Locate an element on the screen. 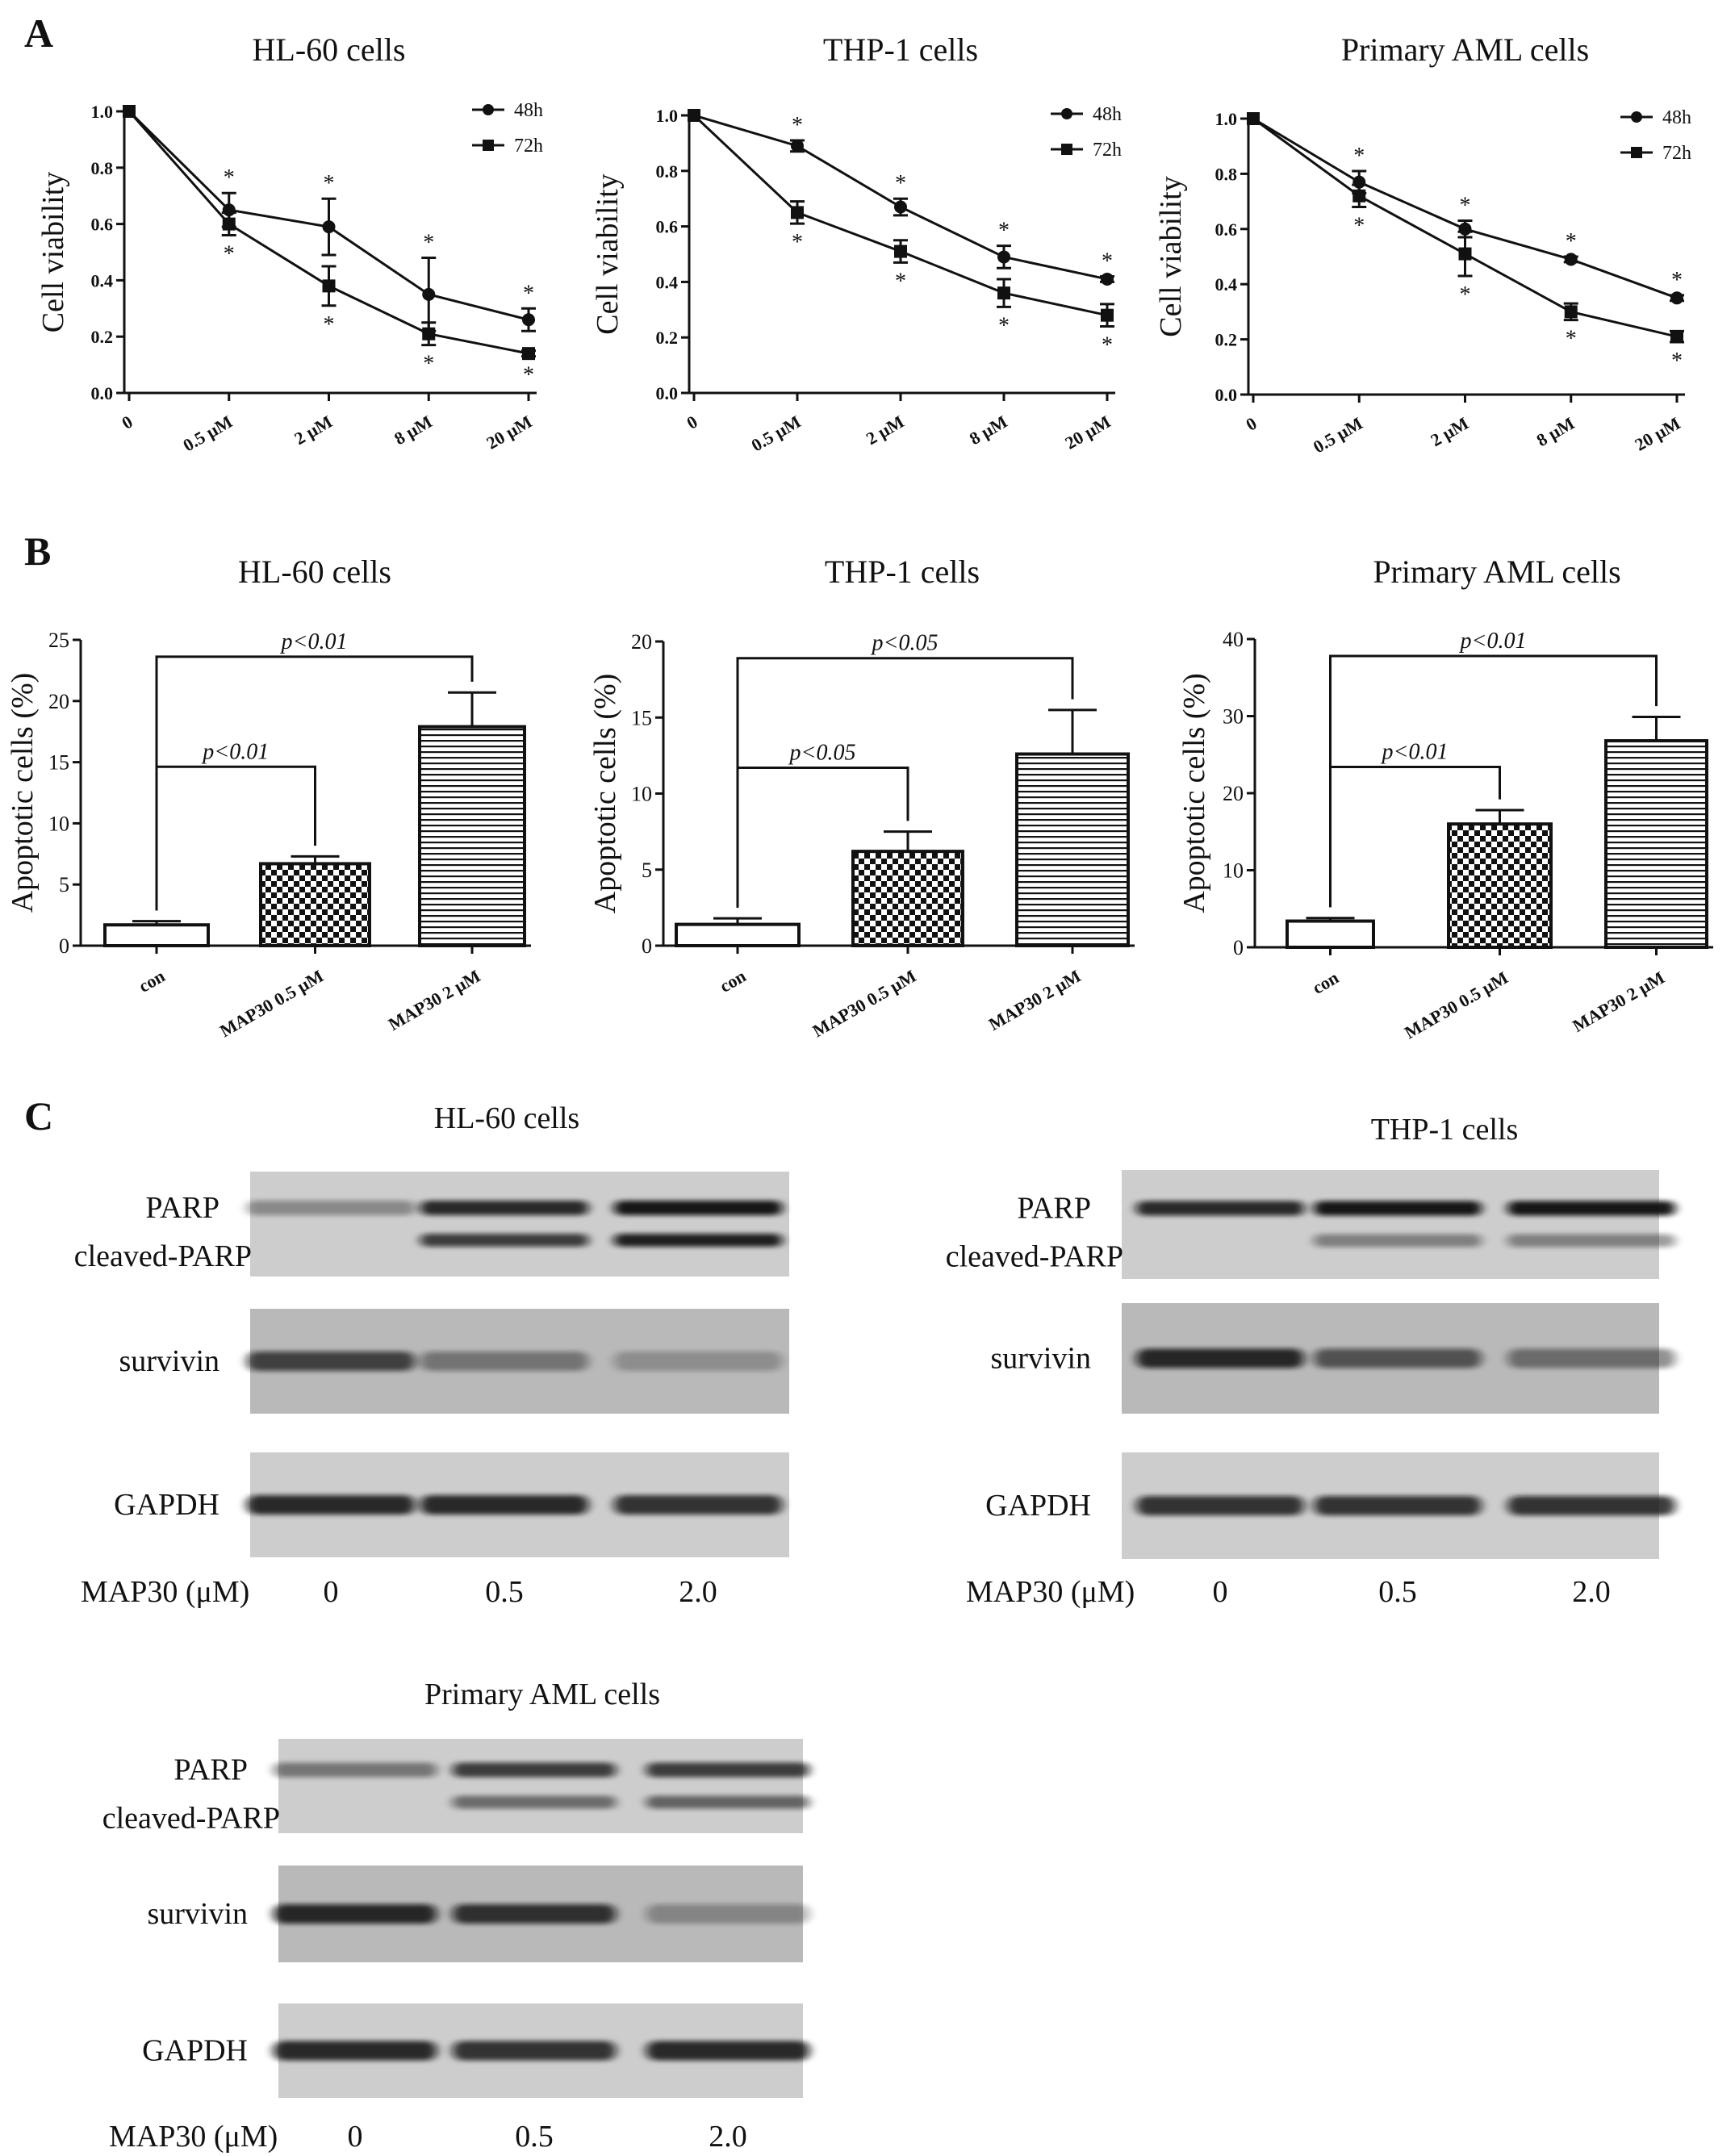 The height and width of the screenshot is (2156, 1735). y-tick-label: 40 is located at coordinates (1233, 639).